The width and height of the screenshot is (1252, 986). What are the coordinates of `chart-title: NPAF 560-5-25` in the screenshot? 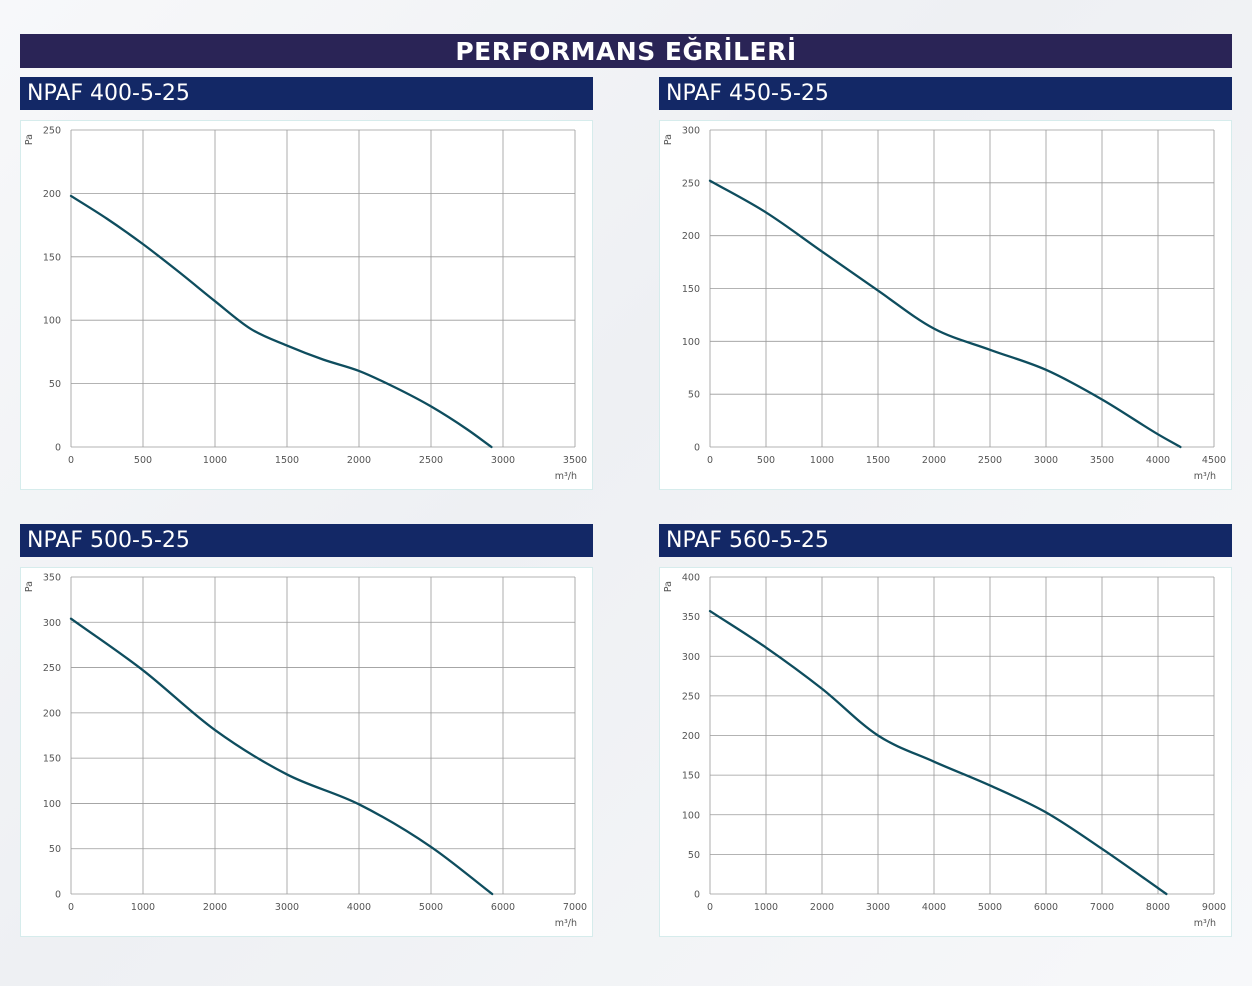 It's located at (945, 540).